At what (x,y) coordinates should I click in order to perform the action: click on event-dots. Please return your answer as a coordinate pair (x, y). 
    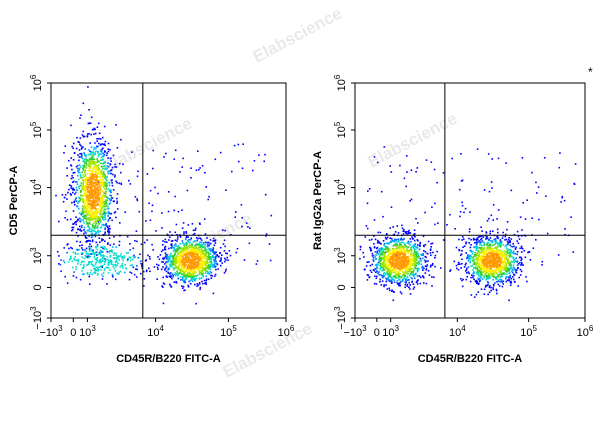
    Looking at the image, I should click on (468, 224).